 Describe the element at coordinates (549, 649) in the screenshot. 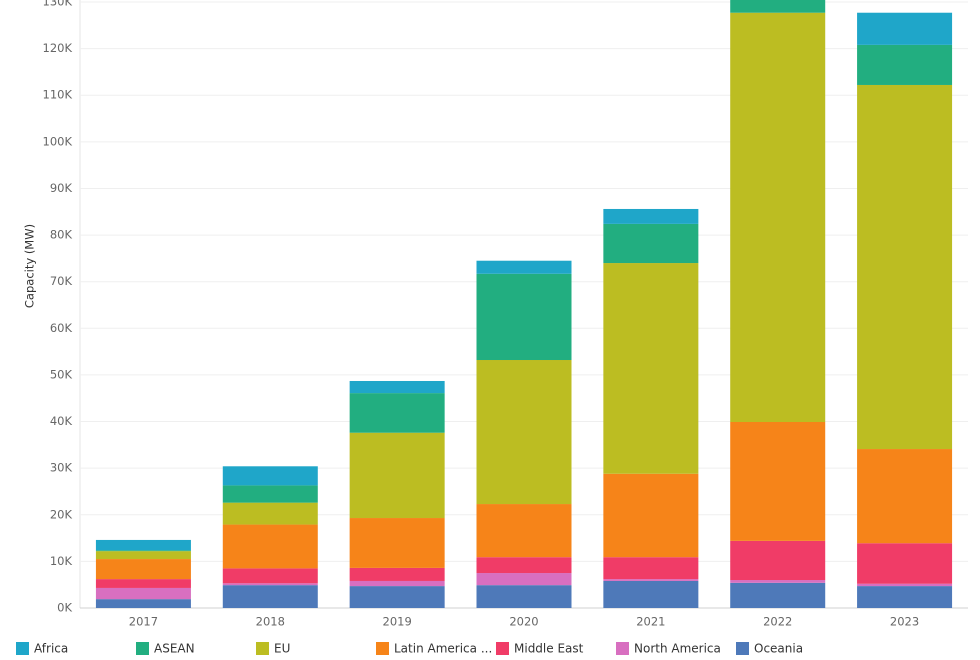

I see `legend-label: Middle East` at that location.